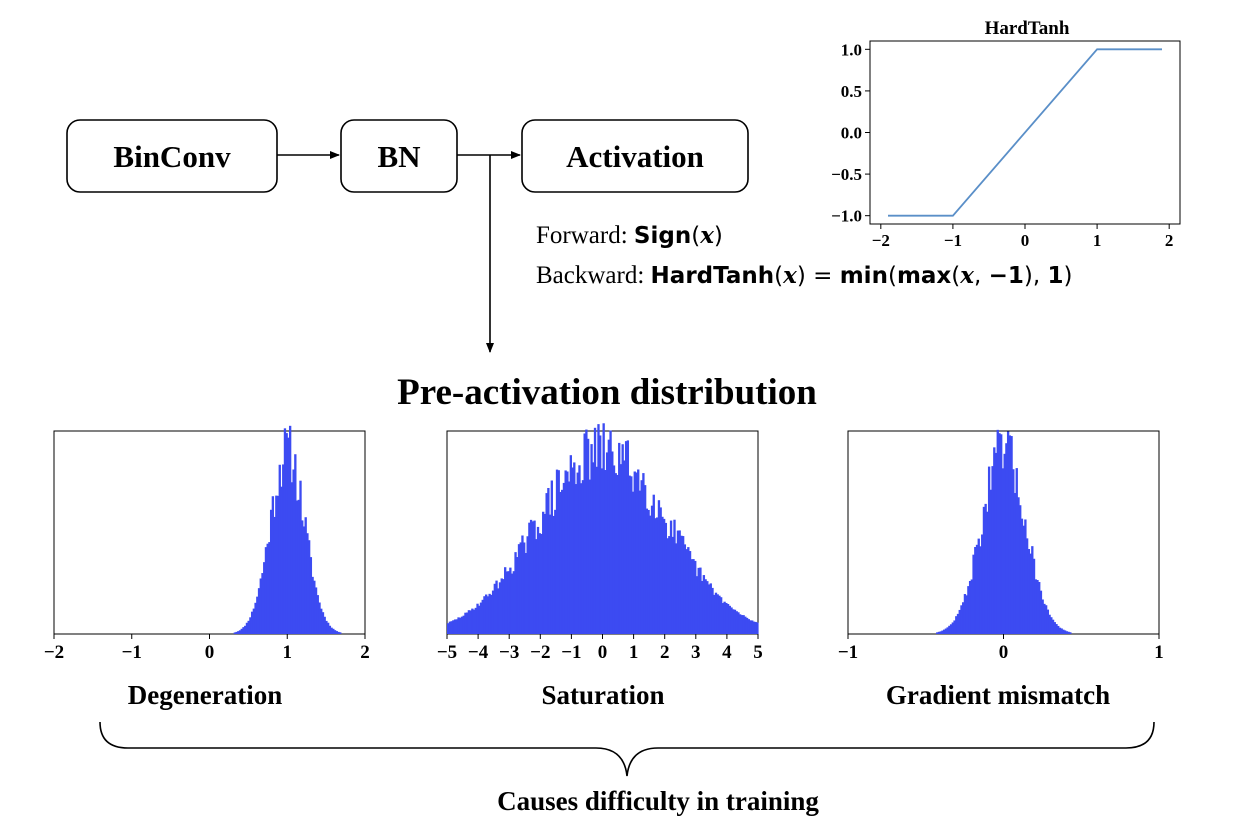  I want to click on histogram-xtick-label: 3, so click(696, 652).